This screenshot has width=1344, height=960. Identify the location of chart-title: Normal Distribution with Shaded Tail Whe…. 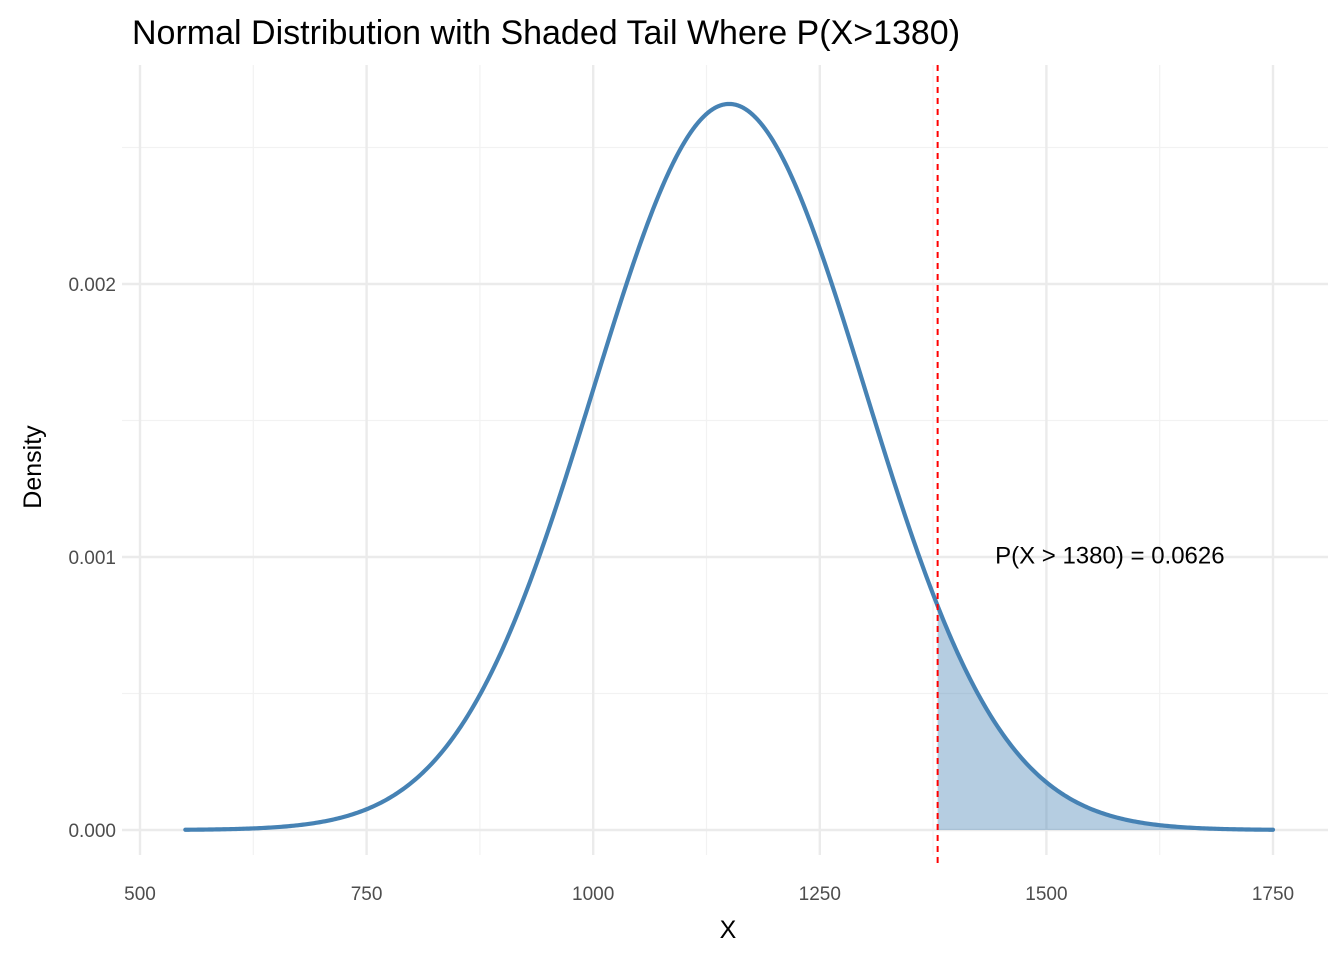
(546, 33).